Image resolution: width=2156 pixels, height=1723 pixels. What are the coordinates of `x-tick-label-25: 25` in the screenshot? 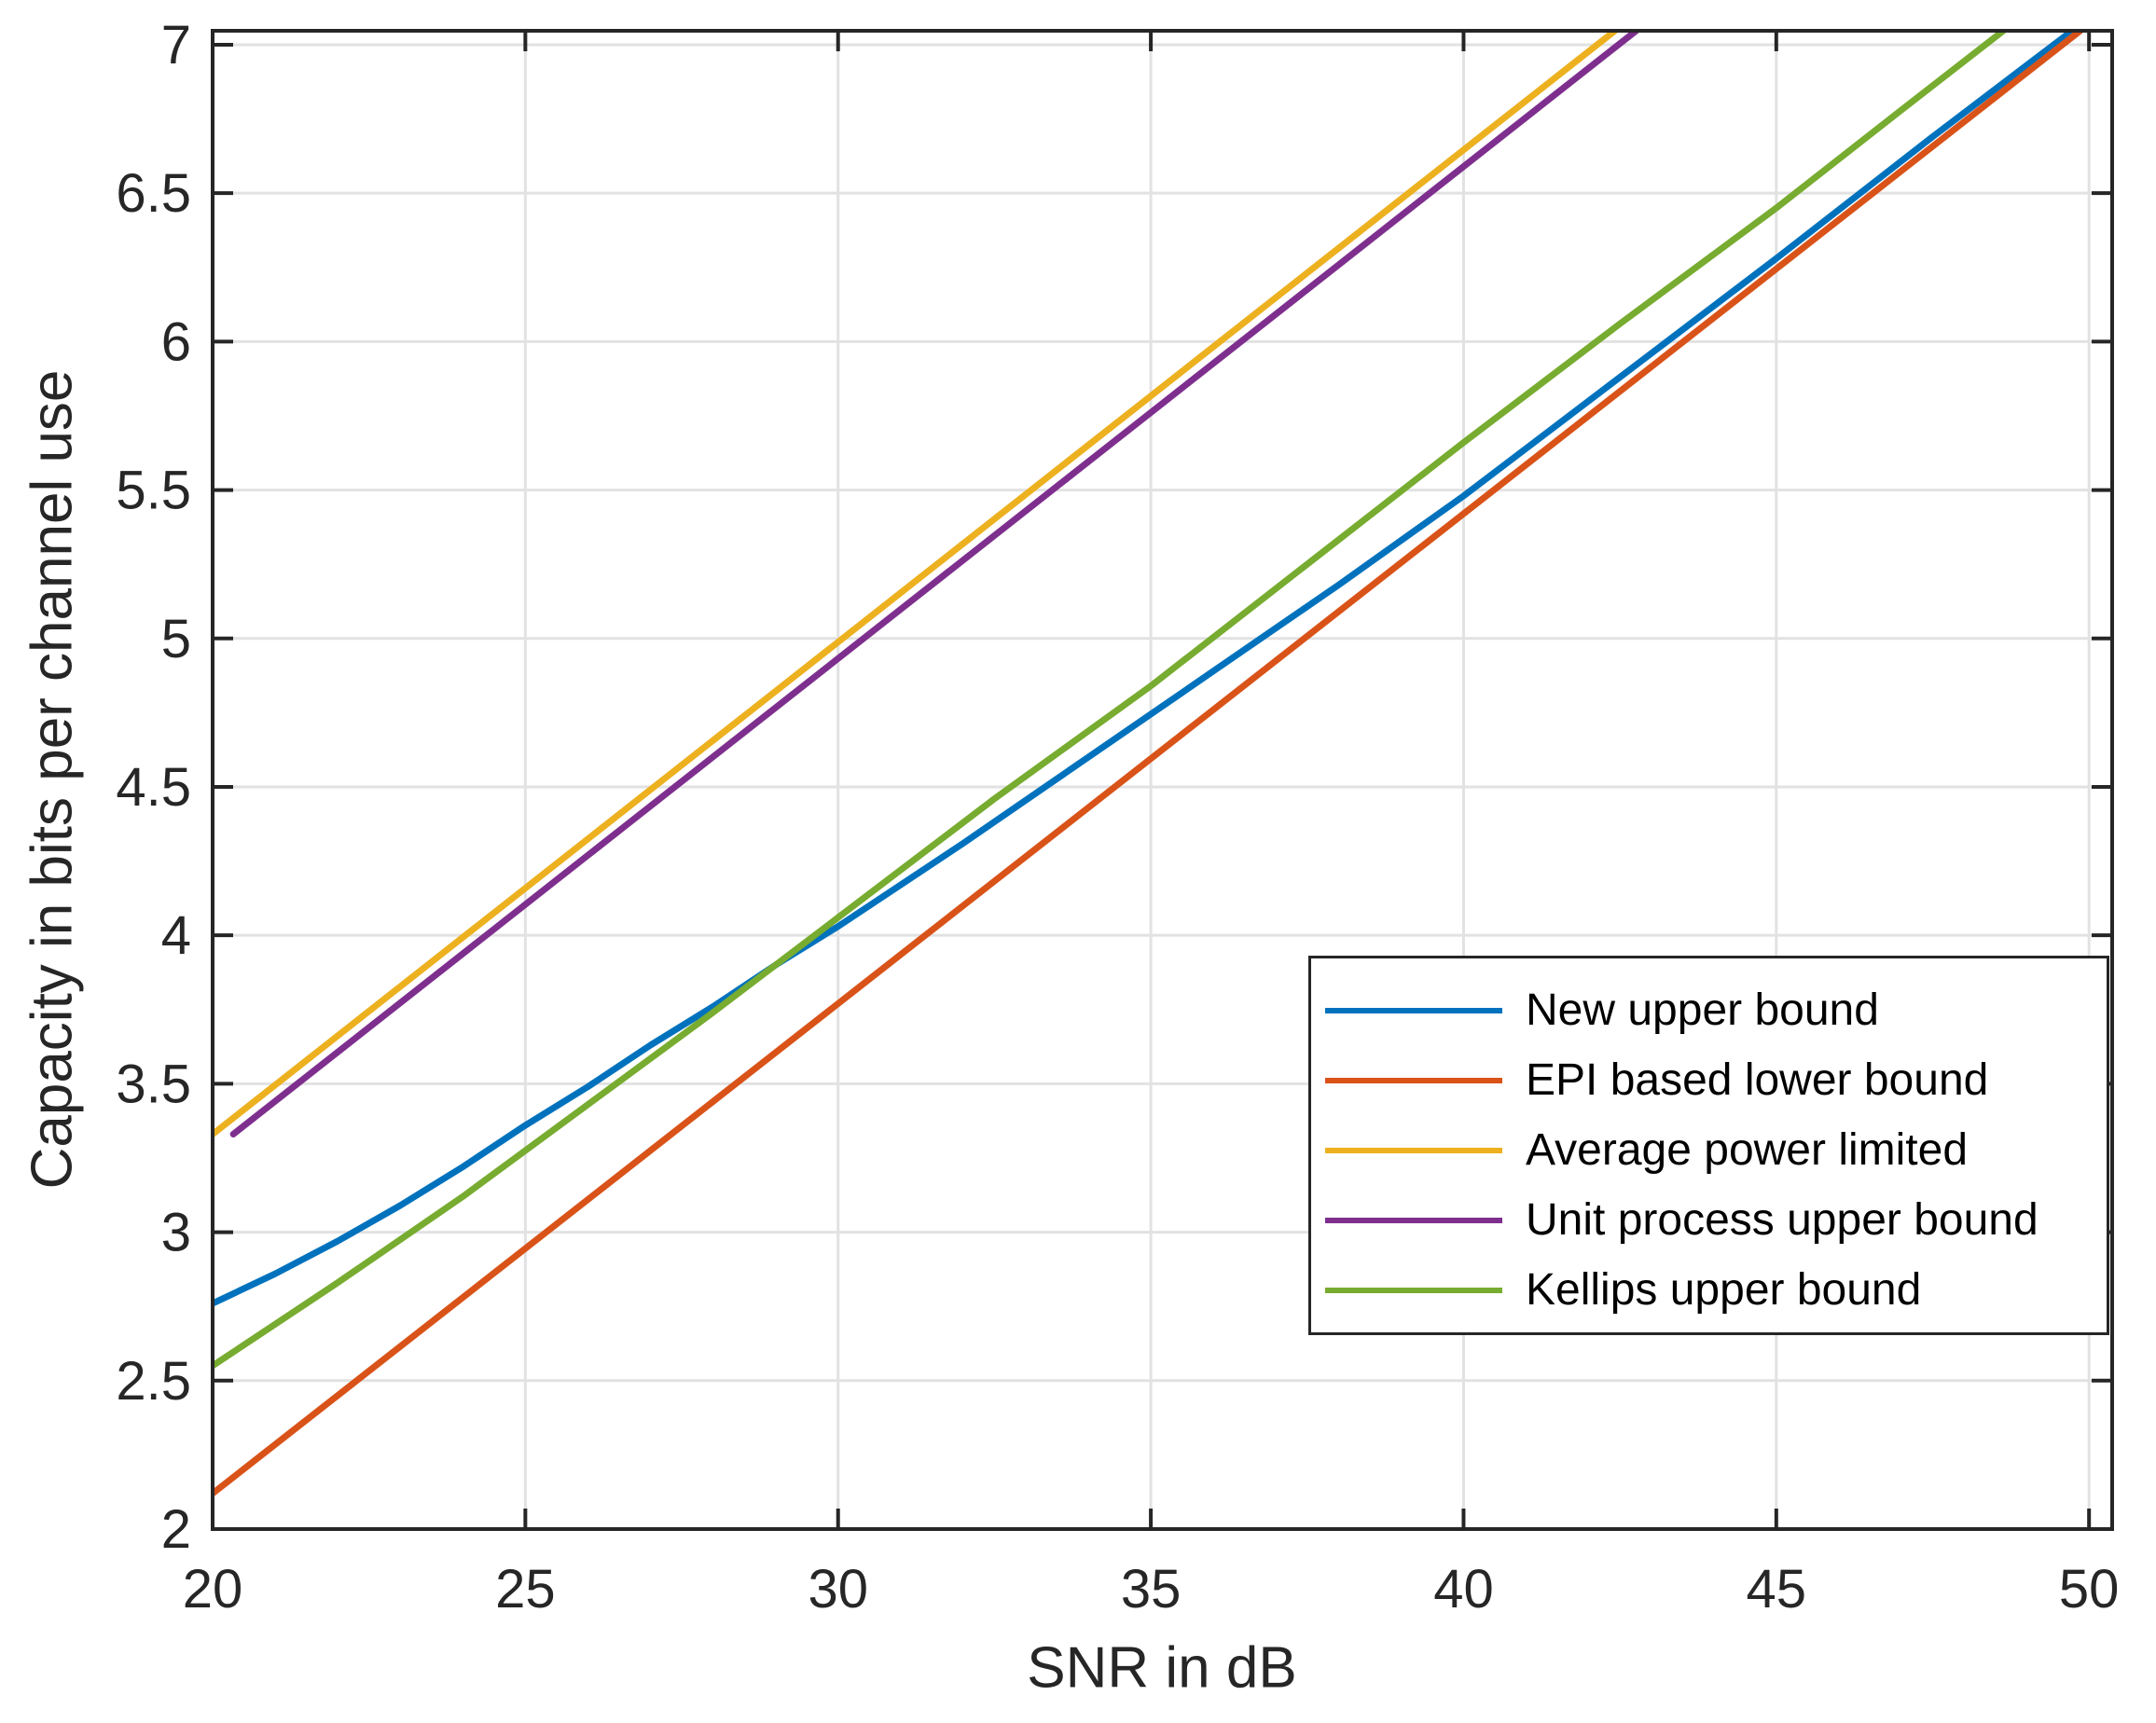 It's located at (525, 1589).